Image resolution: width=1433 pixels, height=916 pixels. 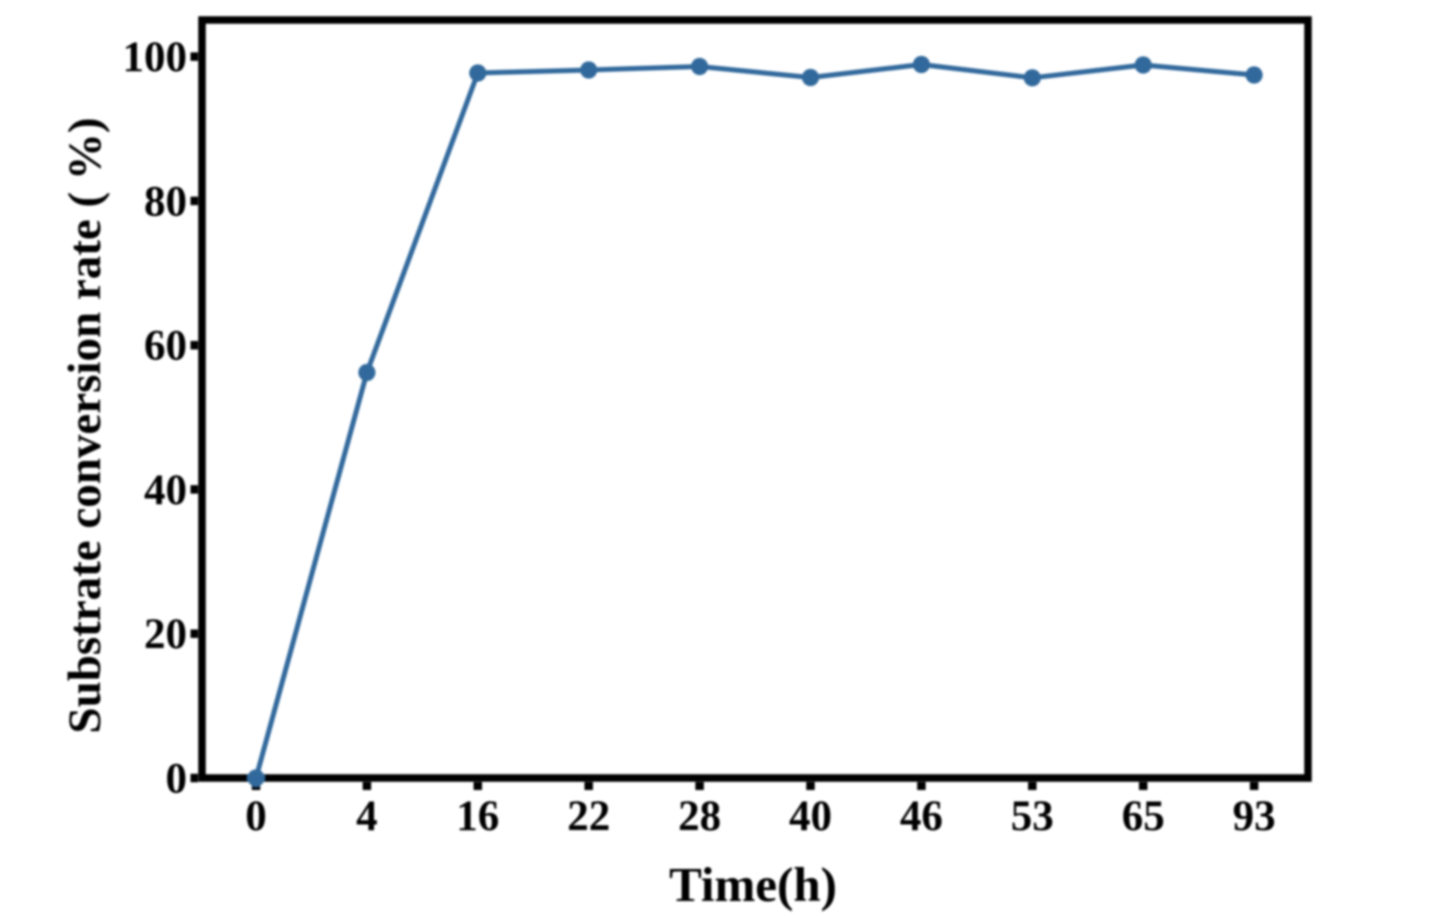 What do you see at coordinates (85, 425) in the screenshot?
I see `svg-text: Substrate conversion rate ( %)` at bounding box center [85, 425].